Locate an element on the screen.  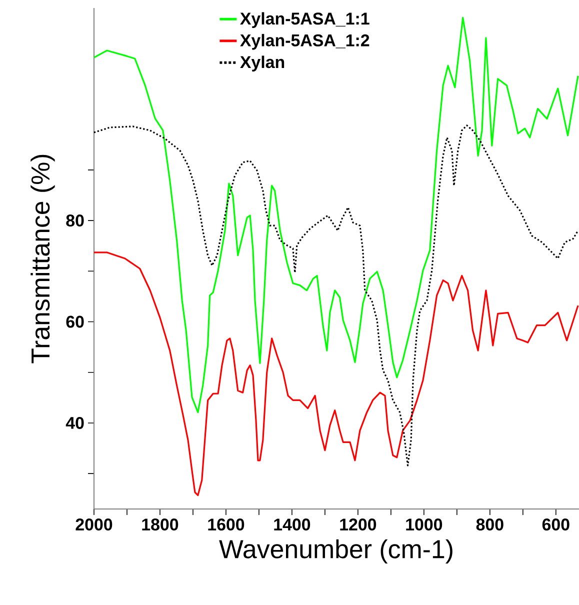
x-tick-label: 1000 is located at coordinates (424, 524).